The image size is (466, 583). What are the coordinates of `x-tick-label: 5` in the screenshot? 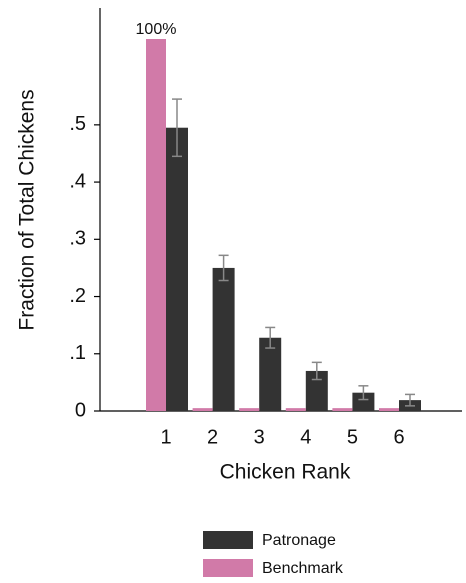 It's located at (352, 437).